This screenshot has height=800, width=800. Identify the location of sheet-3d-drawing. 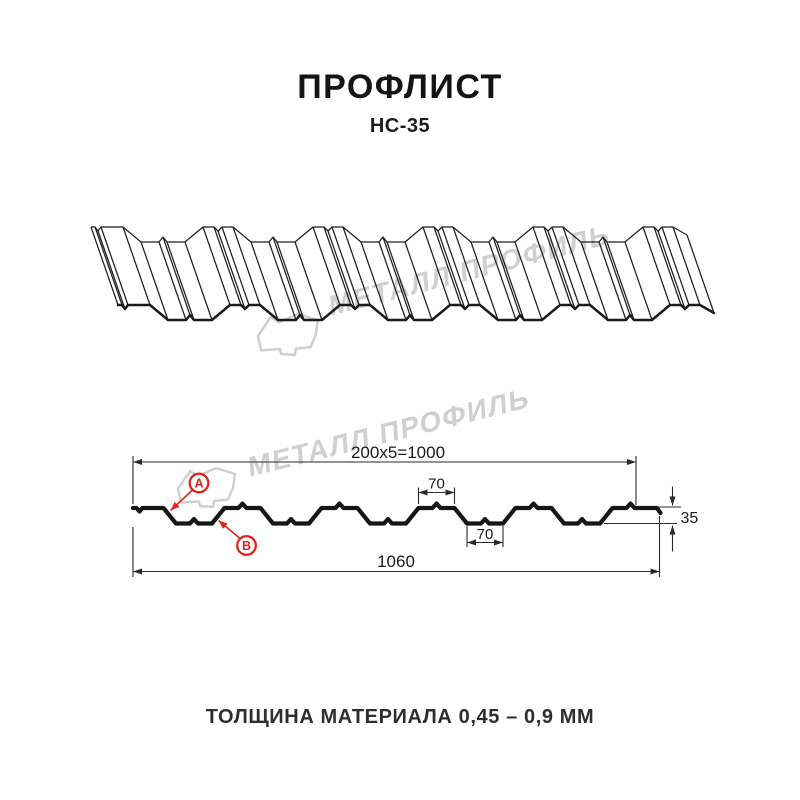
(403, 274).